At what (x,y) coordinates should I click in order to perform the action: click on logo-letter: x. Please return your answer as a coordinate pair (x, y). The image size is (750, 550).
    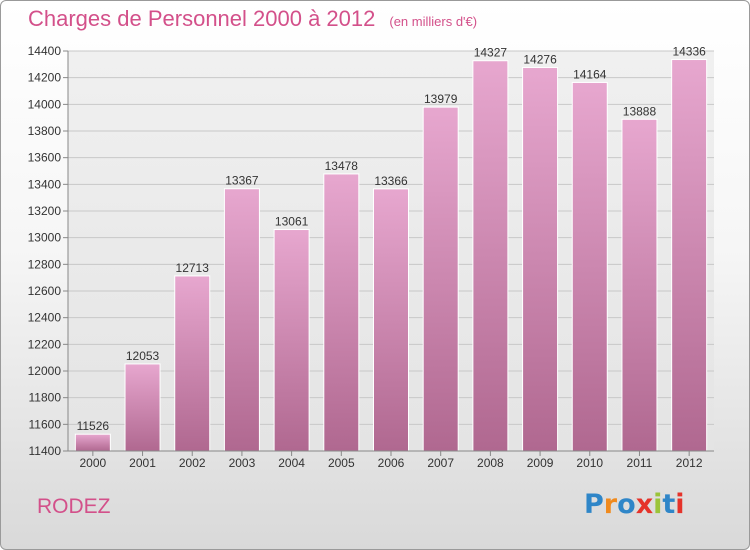
    Looking at the image, I should click on (644, 504).